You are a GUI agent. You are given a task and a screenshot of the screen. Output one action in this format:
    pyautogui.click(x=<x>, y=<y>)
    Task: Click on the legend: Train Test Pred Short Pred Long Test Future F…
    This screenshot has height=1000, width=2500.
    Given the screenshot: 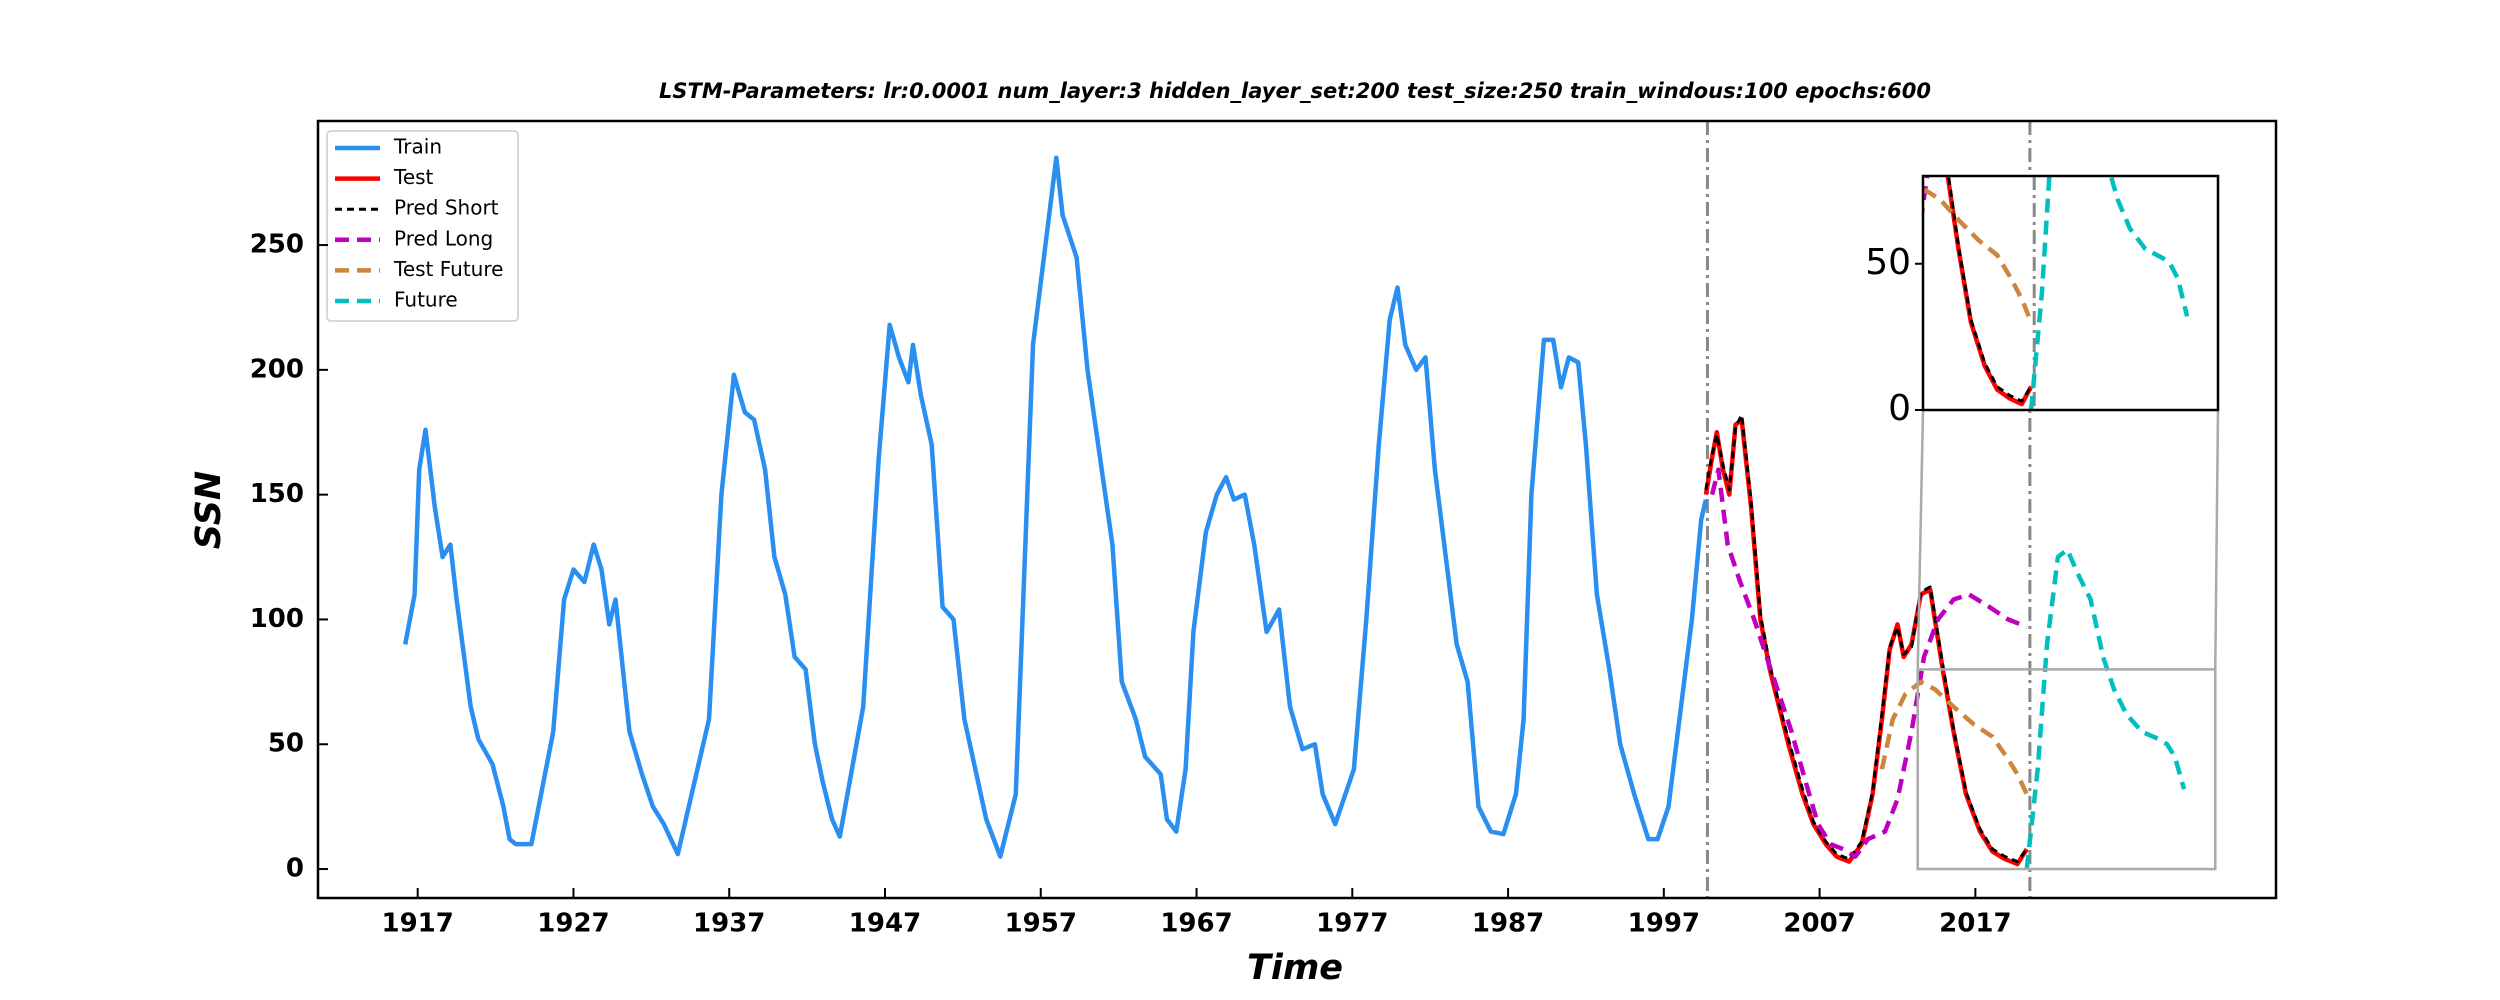 What is the action you would take?
    pyautogui.click(x=422, y=226)
    